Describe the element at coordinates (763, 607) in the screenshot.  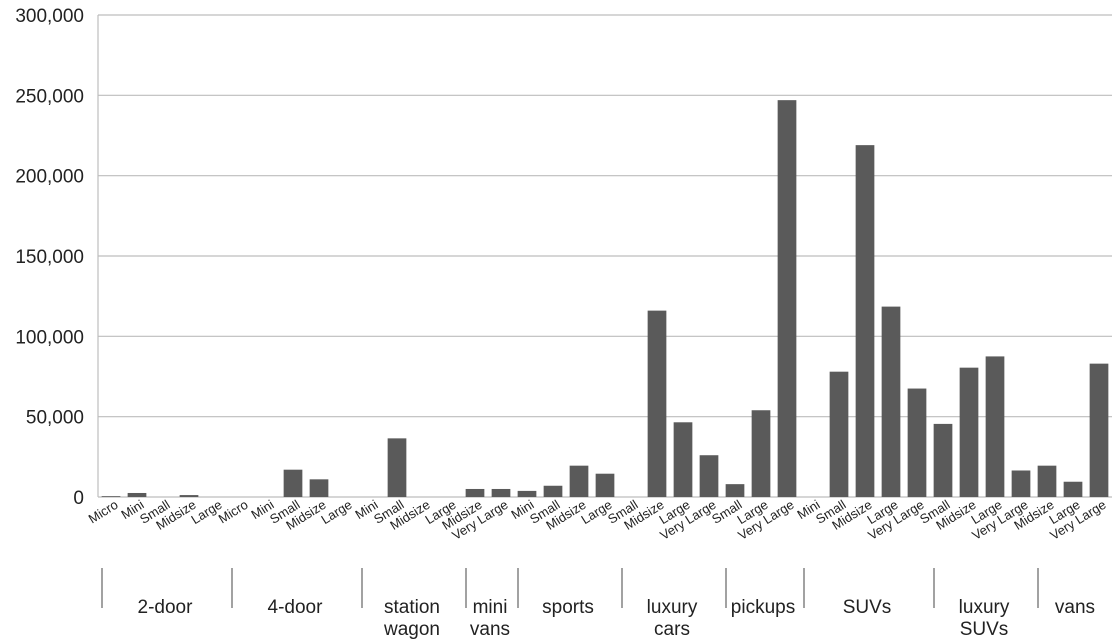
I see `group-label: pickups` at that location.